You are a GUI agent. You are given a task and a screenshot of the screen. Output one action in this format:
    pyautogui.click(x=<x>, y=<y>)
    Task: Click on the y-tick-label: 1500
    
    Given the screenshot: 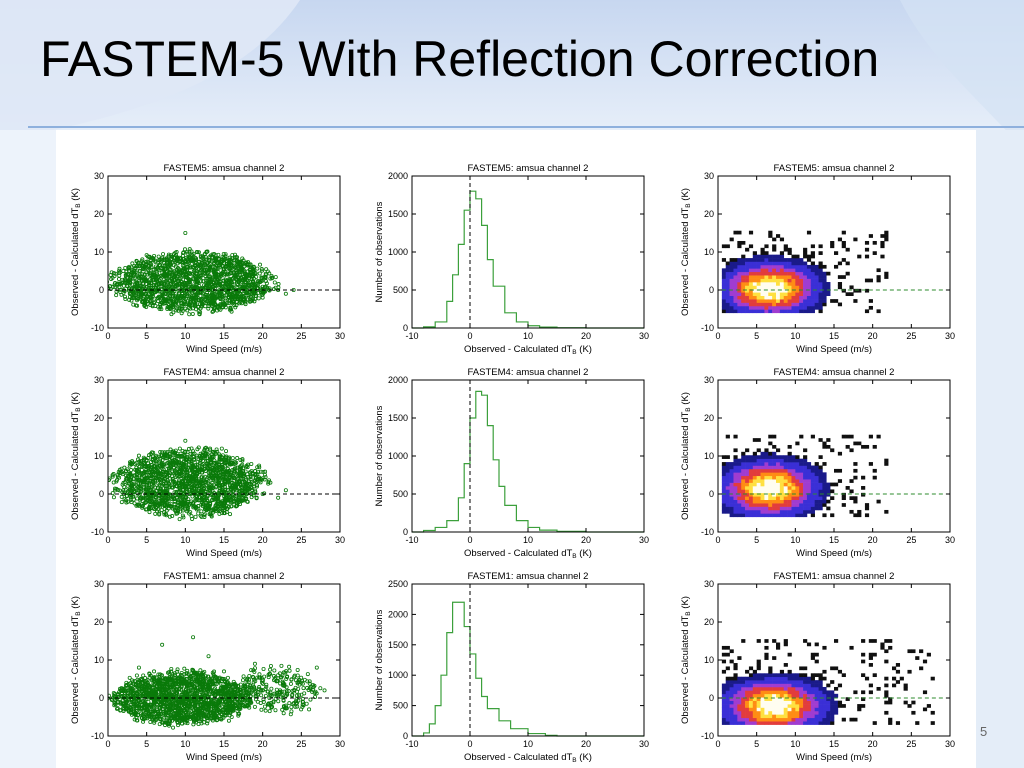 What is the action you would take?
    pyautogui.click(x=398, y=214)
    